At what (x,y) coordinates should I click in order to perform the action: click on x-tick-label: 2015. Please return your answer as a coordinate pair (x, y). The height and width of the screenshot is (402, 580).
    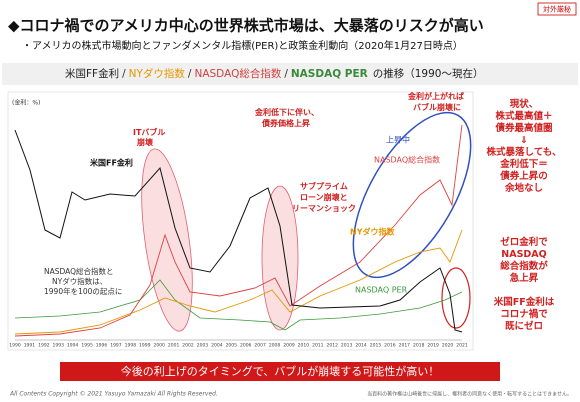
    Looking at the image, I should click on (376, 346).